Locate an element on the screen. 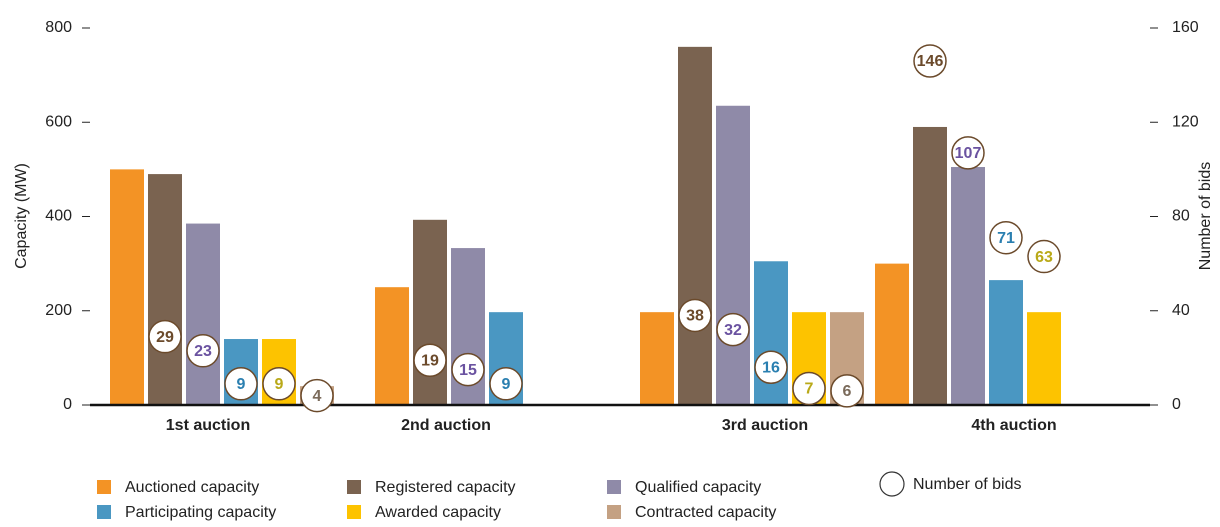  y2-tick-label: 40 is located at coordinates (1181, 310).